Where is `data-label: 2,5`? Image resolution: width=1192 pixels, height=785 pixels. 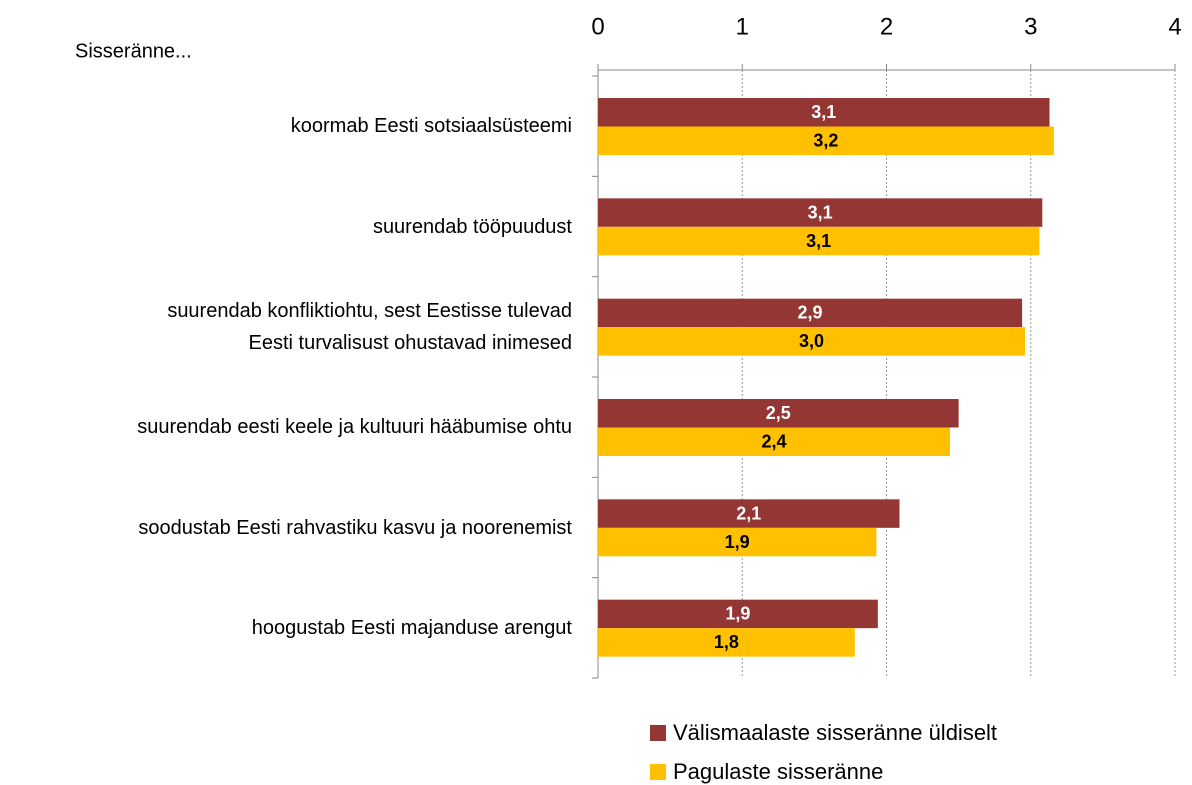 data-label: 2,5 is located at coordinates (778, 413).